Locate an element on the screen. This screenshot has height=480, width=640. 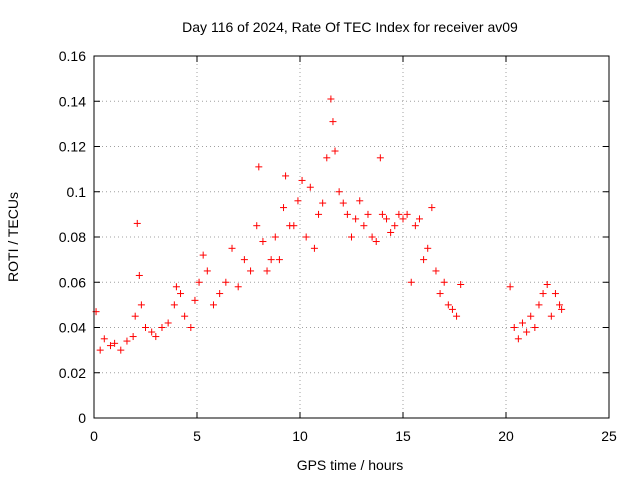
x-tick-label: 10 is located at coordinates (300, 436).